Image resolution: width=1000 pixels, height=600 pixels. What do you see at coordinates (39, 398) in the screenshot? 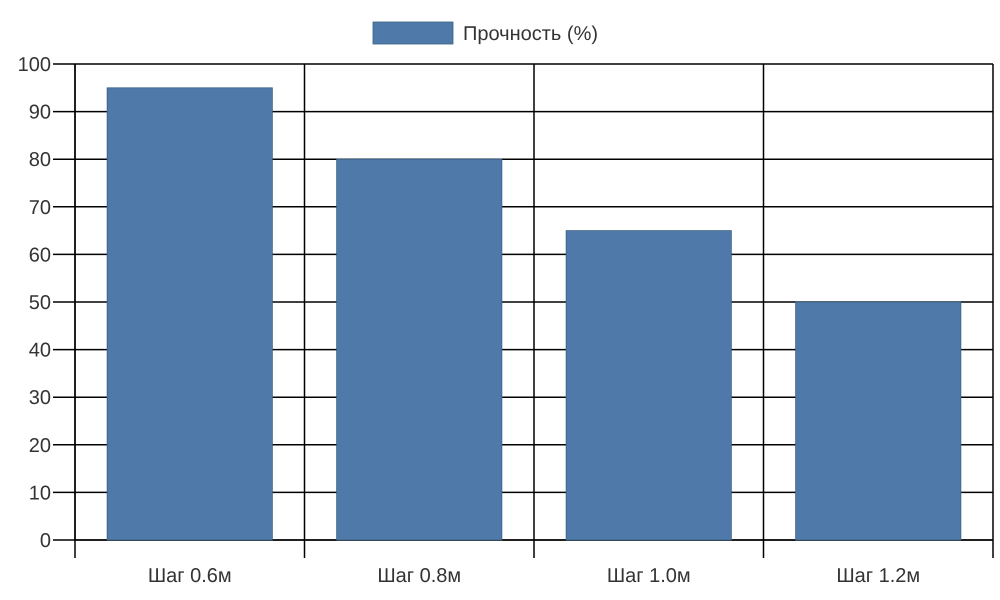
I see `y-tick-label: 30` at bounding box center [39, 398].